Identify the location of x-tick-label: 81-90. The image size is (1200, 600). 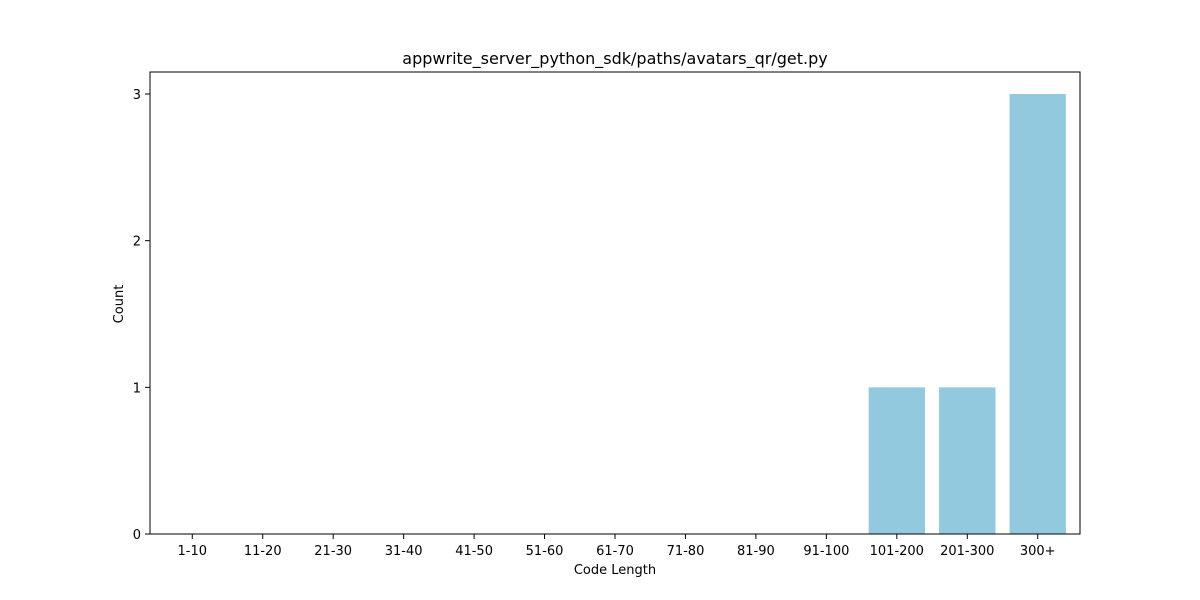
(756, 551).